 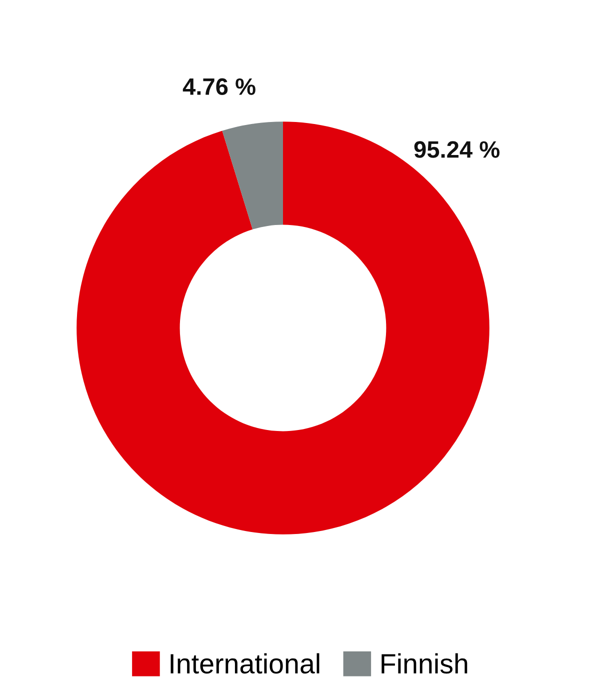 What do you see at coordinates (457, 149) in the screenshot?
I see `data-label: 95.24 %` at bounding box center [457, 149].